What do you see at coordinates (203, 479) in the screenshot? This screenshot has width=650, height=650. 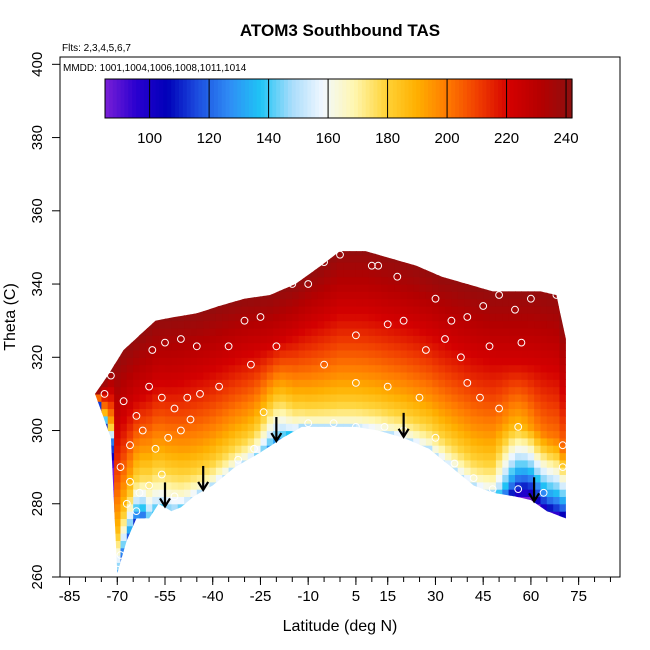 I see `arrow` at bounding box center [203, 479].